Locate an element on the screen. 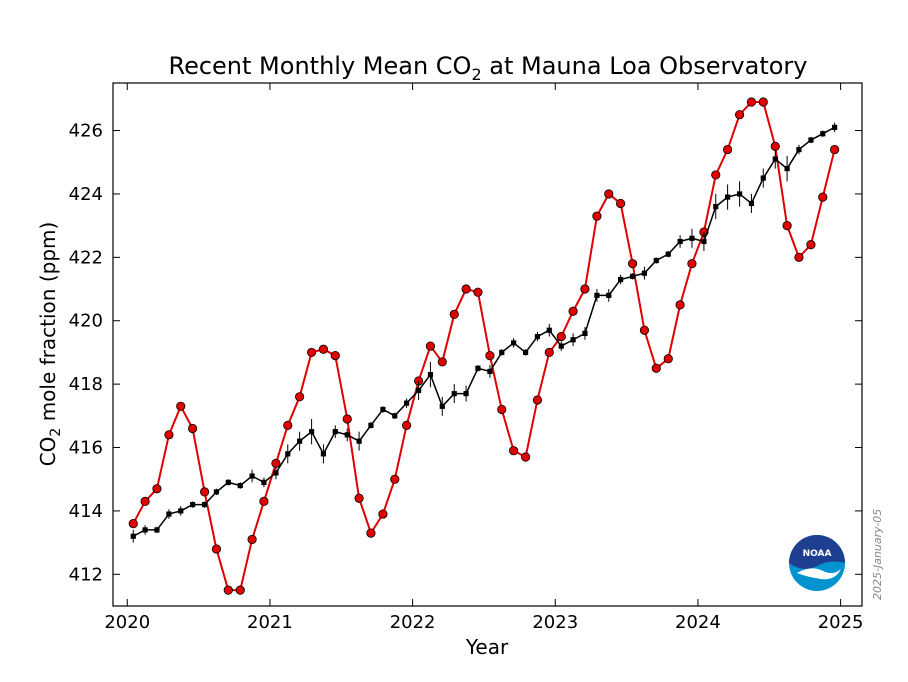  y-tick-label: 422 is located at coordinates (86, 257).